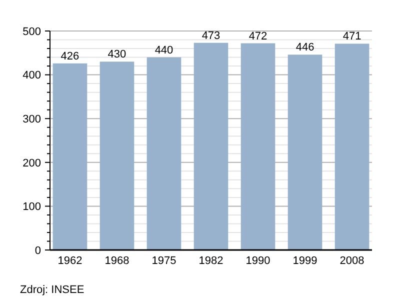  I want to click on text: Zdroj: INSEE, so click(52, 290).